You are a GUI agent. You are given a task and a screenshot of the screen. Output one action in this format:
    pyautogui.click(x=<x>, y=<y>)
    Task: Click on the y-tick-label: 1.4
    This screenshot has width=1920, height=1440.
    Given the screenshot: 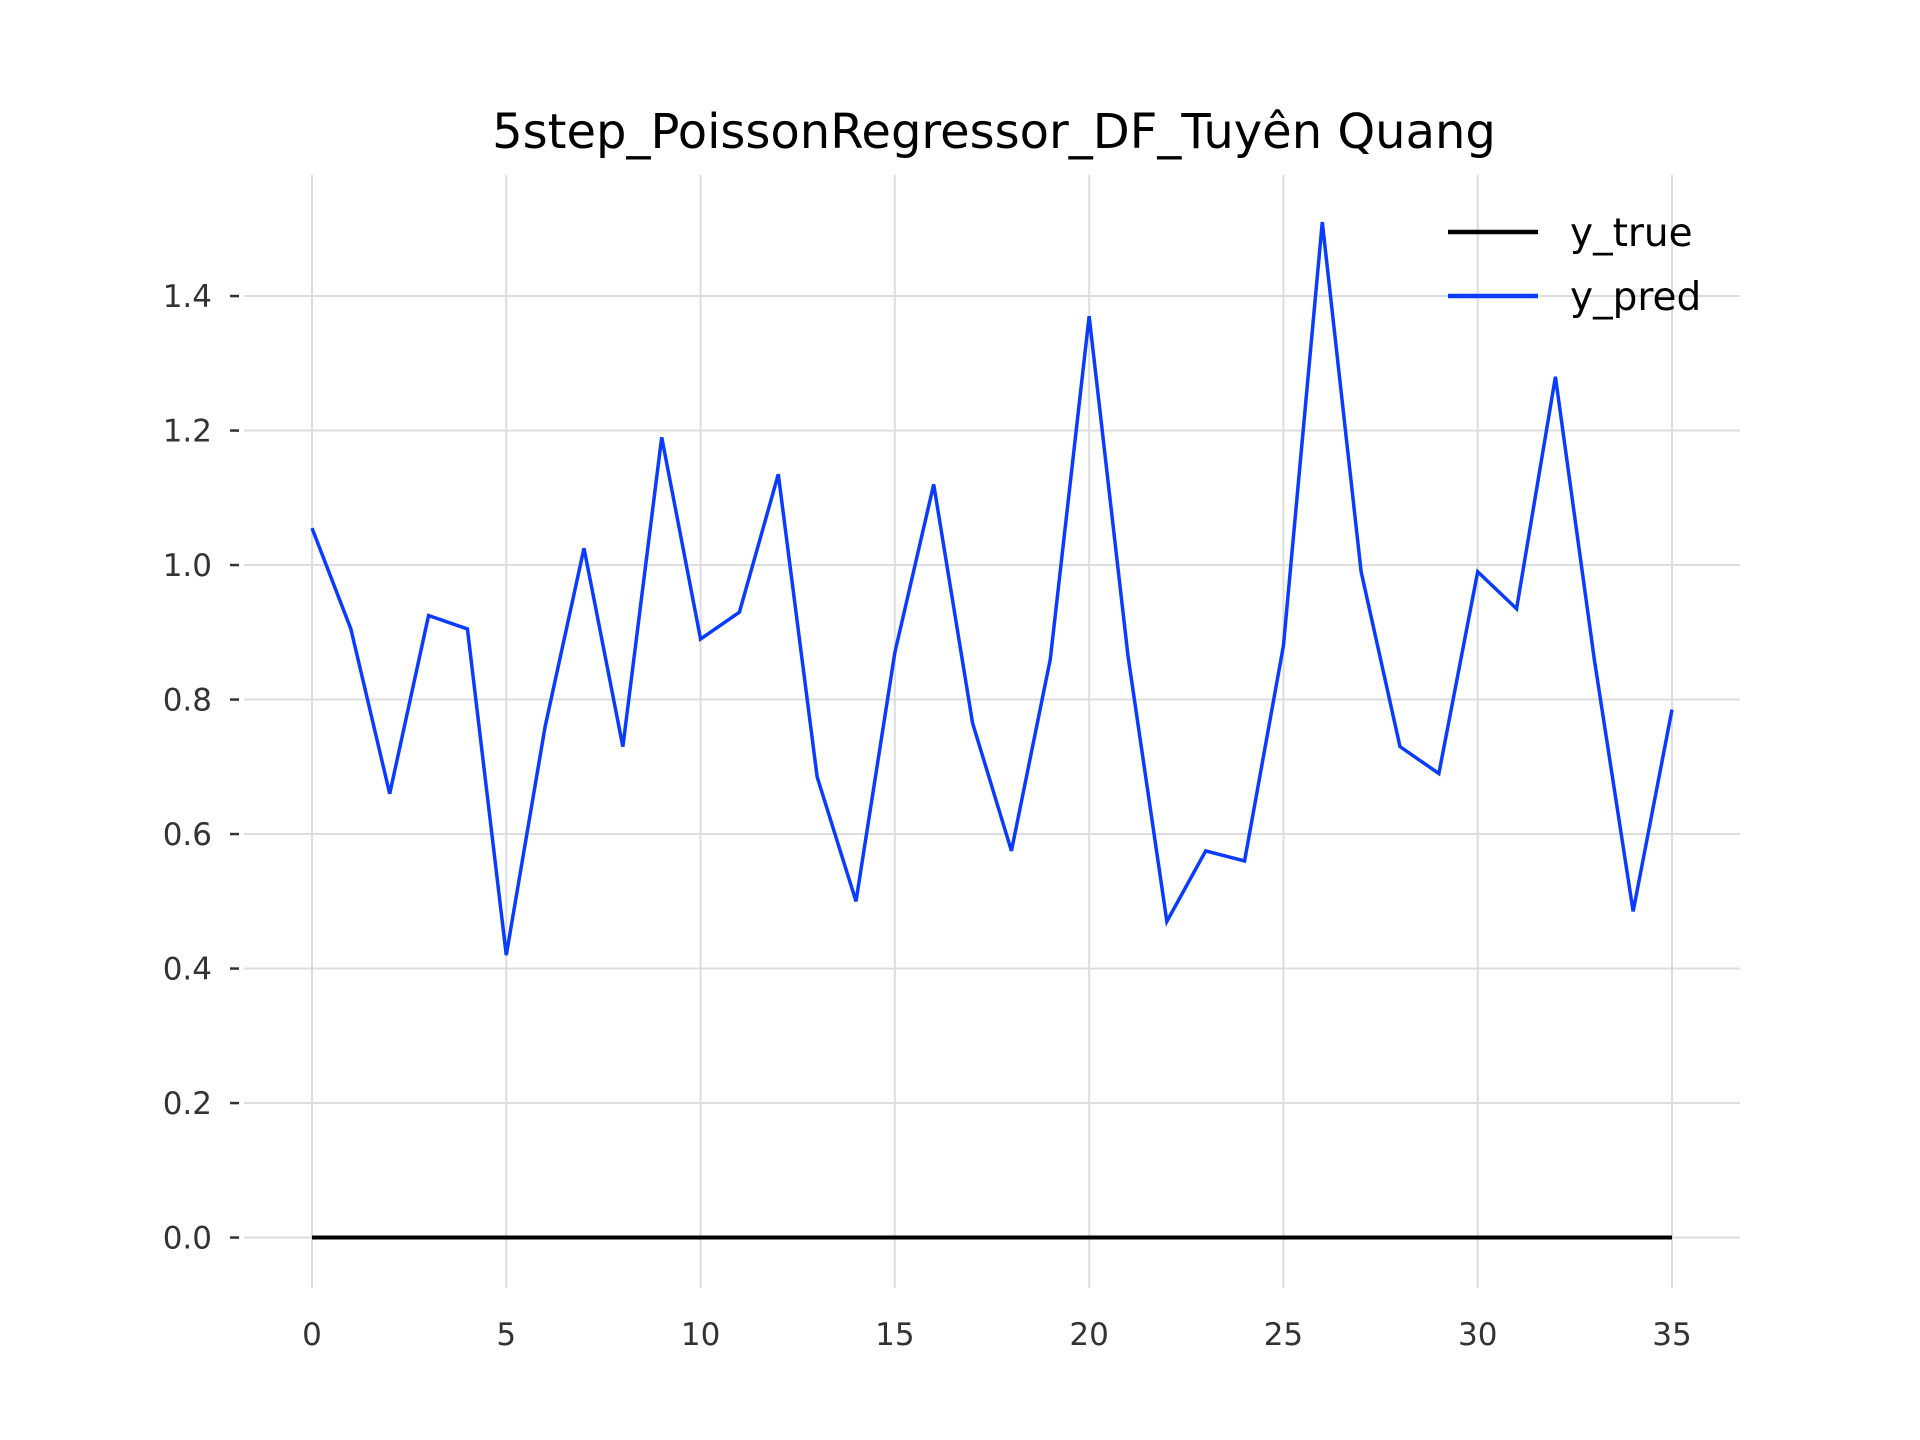 What is the action you would take?
    pyautogui.click(x=187, y=297)
    